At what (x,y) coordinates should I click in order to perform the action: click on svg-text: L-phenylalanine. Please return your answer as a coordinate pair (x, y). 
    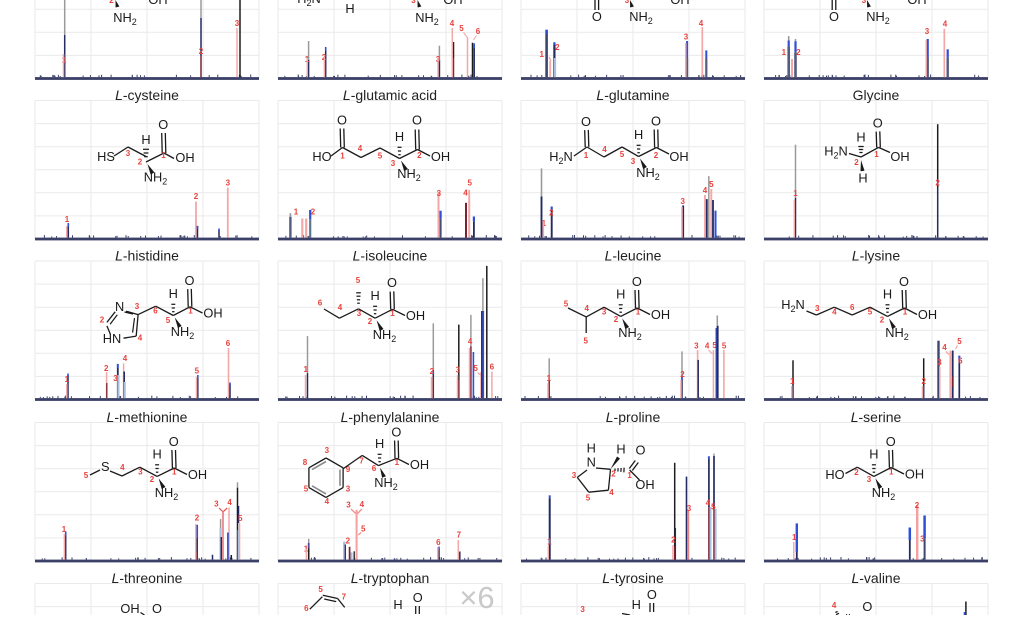
    Looking at the image, I should click on (390, 417).